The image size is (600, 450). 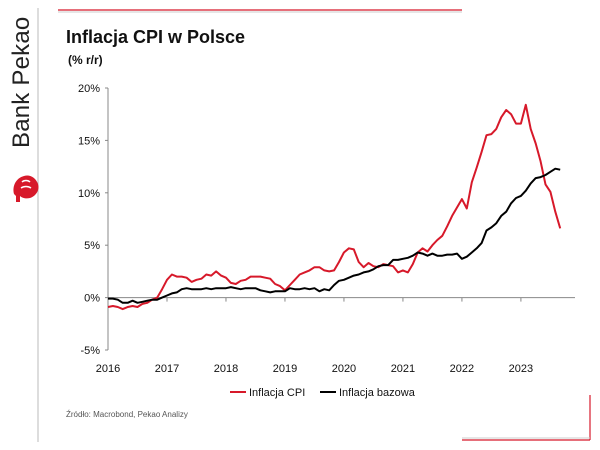 I want to click on source-note: Źródło: Macrobond, Pekao Analizy, so click(x=127, y=414).